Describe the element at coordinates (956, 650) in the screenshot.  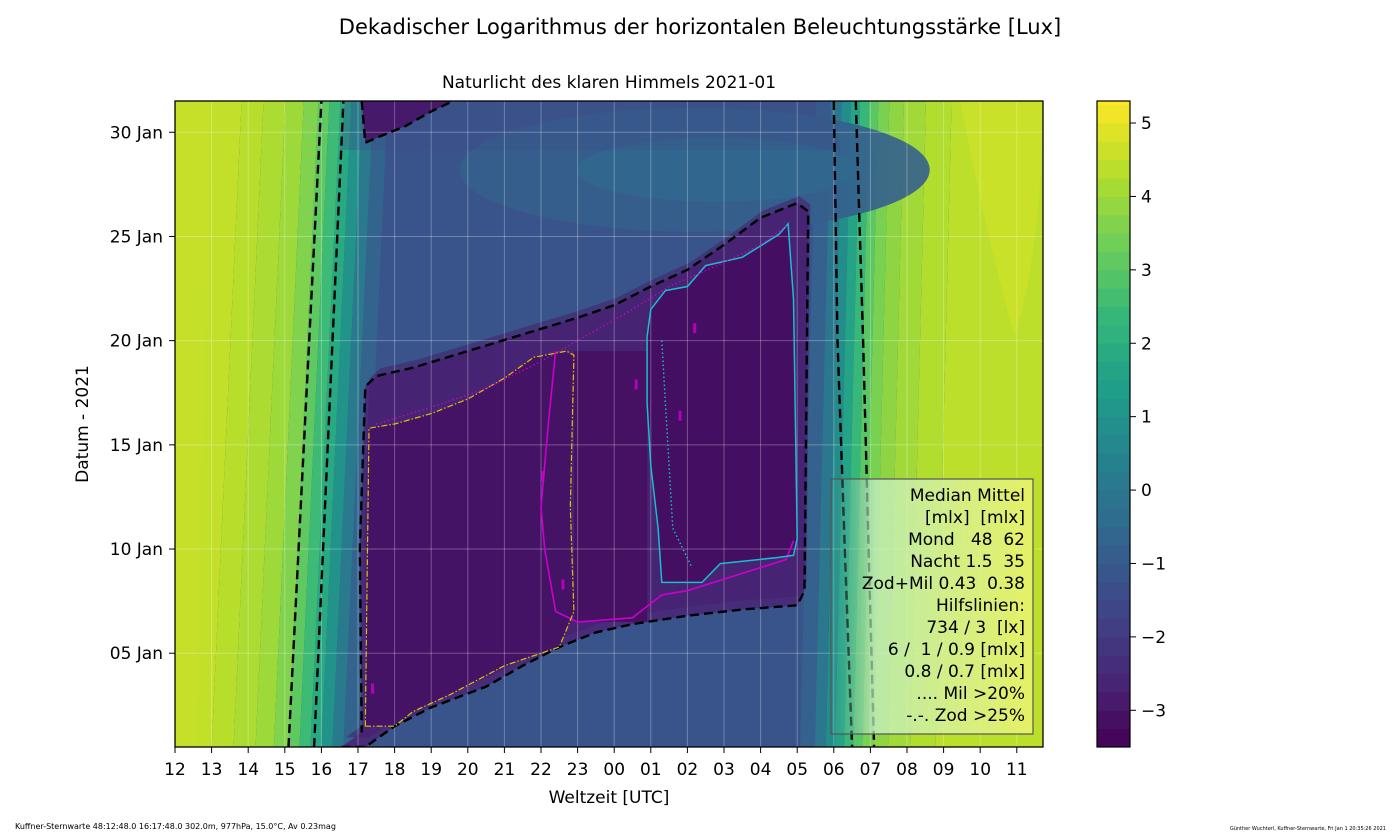
I see `legend-line: 6 / 1 / 0.9 [mlx]` at that location.